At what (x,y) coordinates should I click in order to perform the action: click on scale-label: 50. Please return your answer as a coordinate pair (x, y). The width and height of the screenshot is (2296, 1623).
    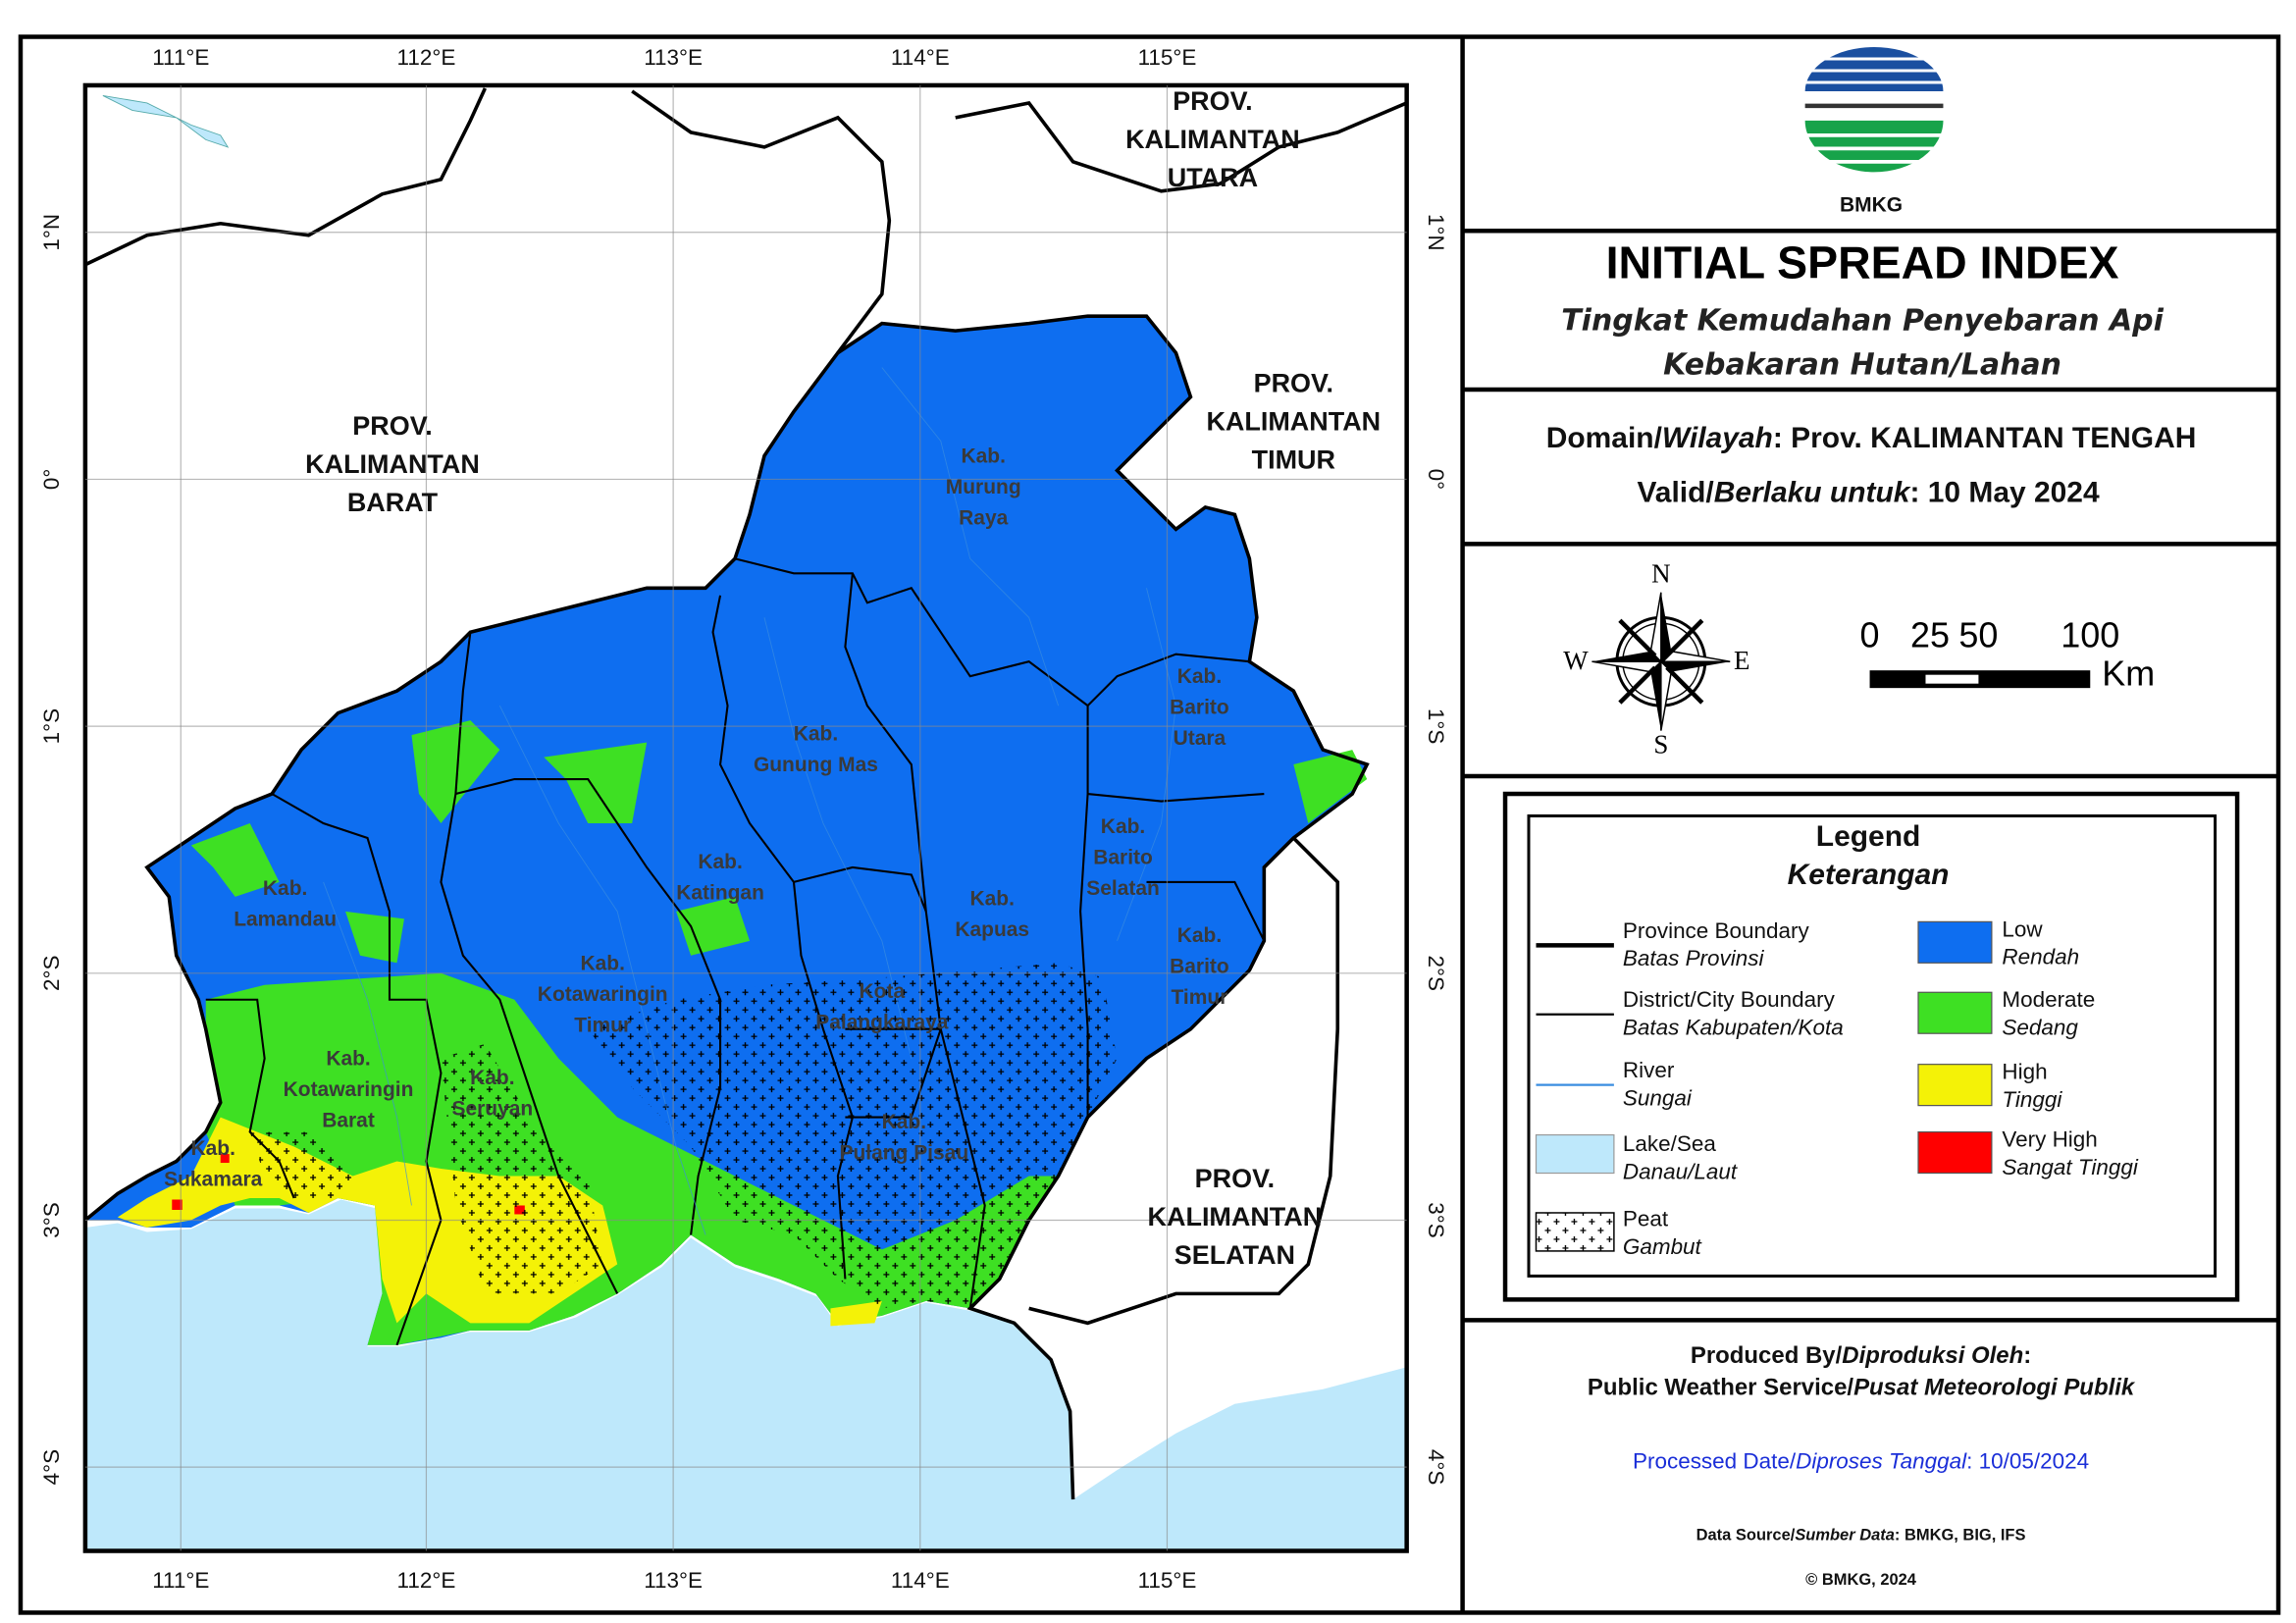
    Looking at the image, I should click on (1978, 635).